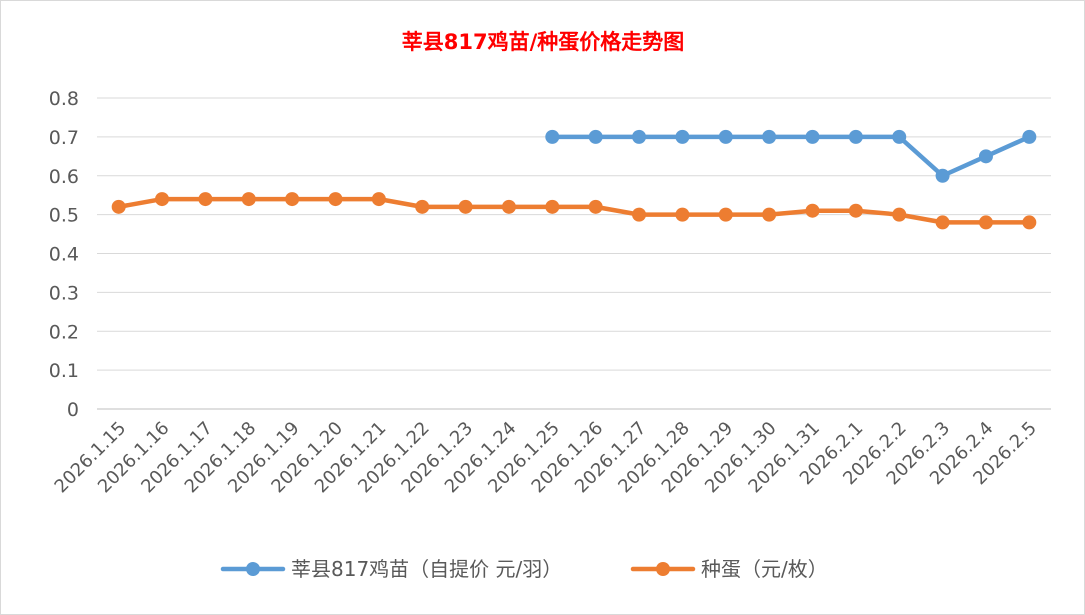 The width and height of the screenshot is (1085, 615). Describe the element at coordinates (64, 99) in the screenshot. I see `y-tick-label: 0.8` at that location.